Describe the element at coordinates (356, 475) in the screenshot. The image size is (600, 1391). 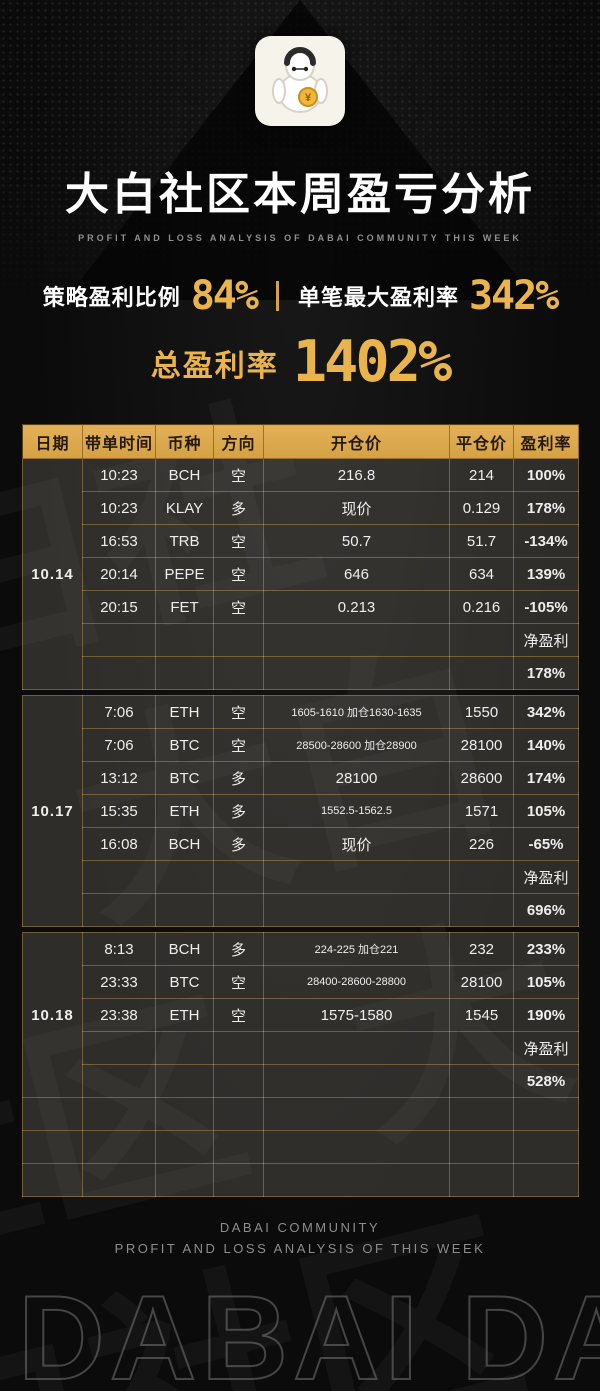
I see `open-price-cell: 216.8` at that location.